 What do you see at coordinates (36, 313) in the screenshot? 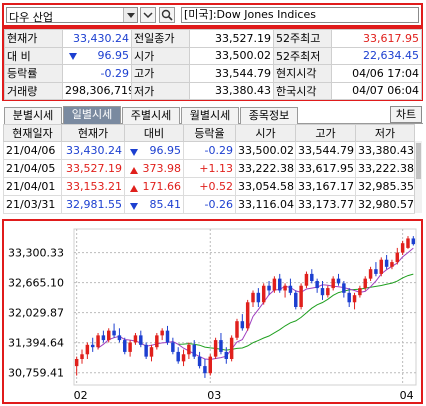
I see `y-tick-label: 32,029.87` at bounding box center [36, 313].